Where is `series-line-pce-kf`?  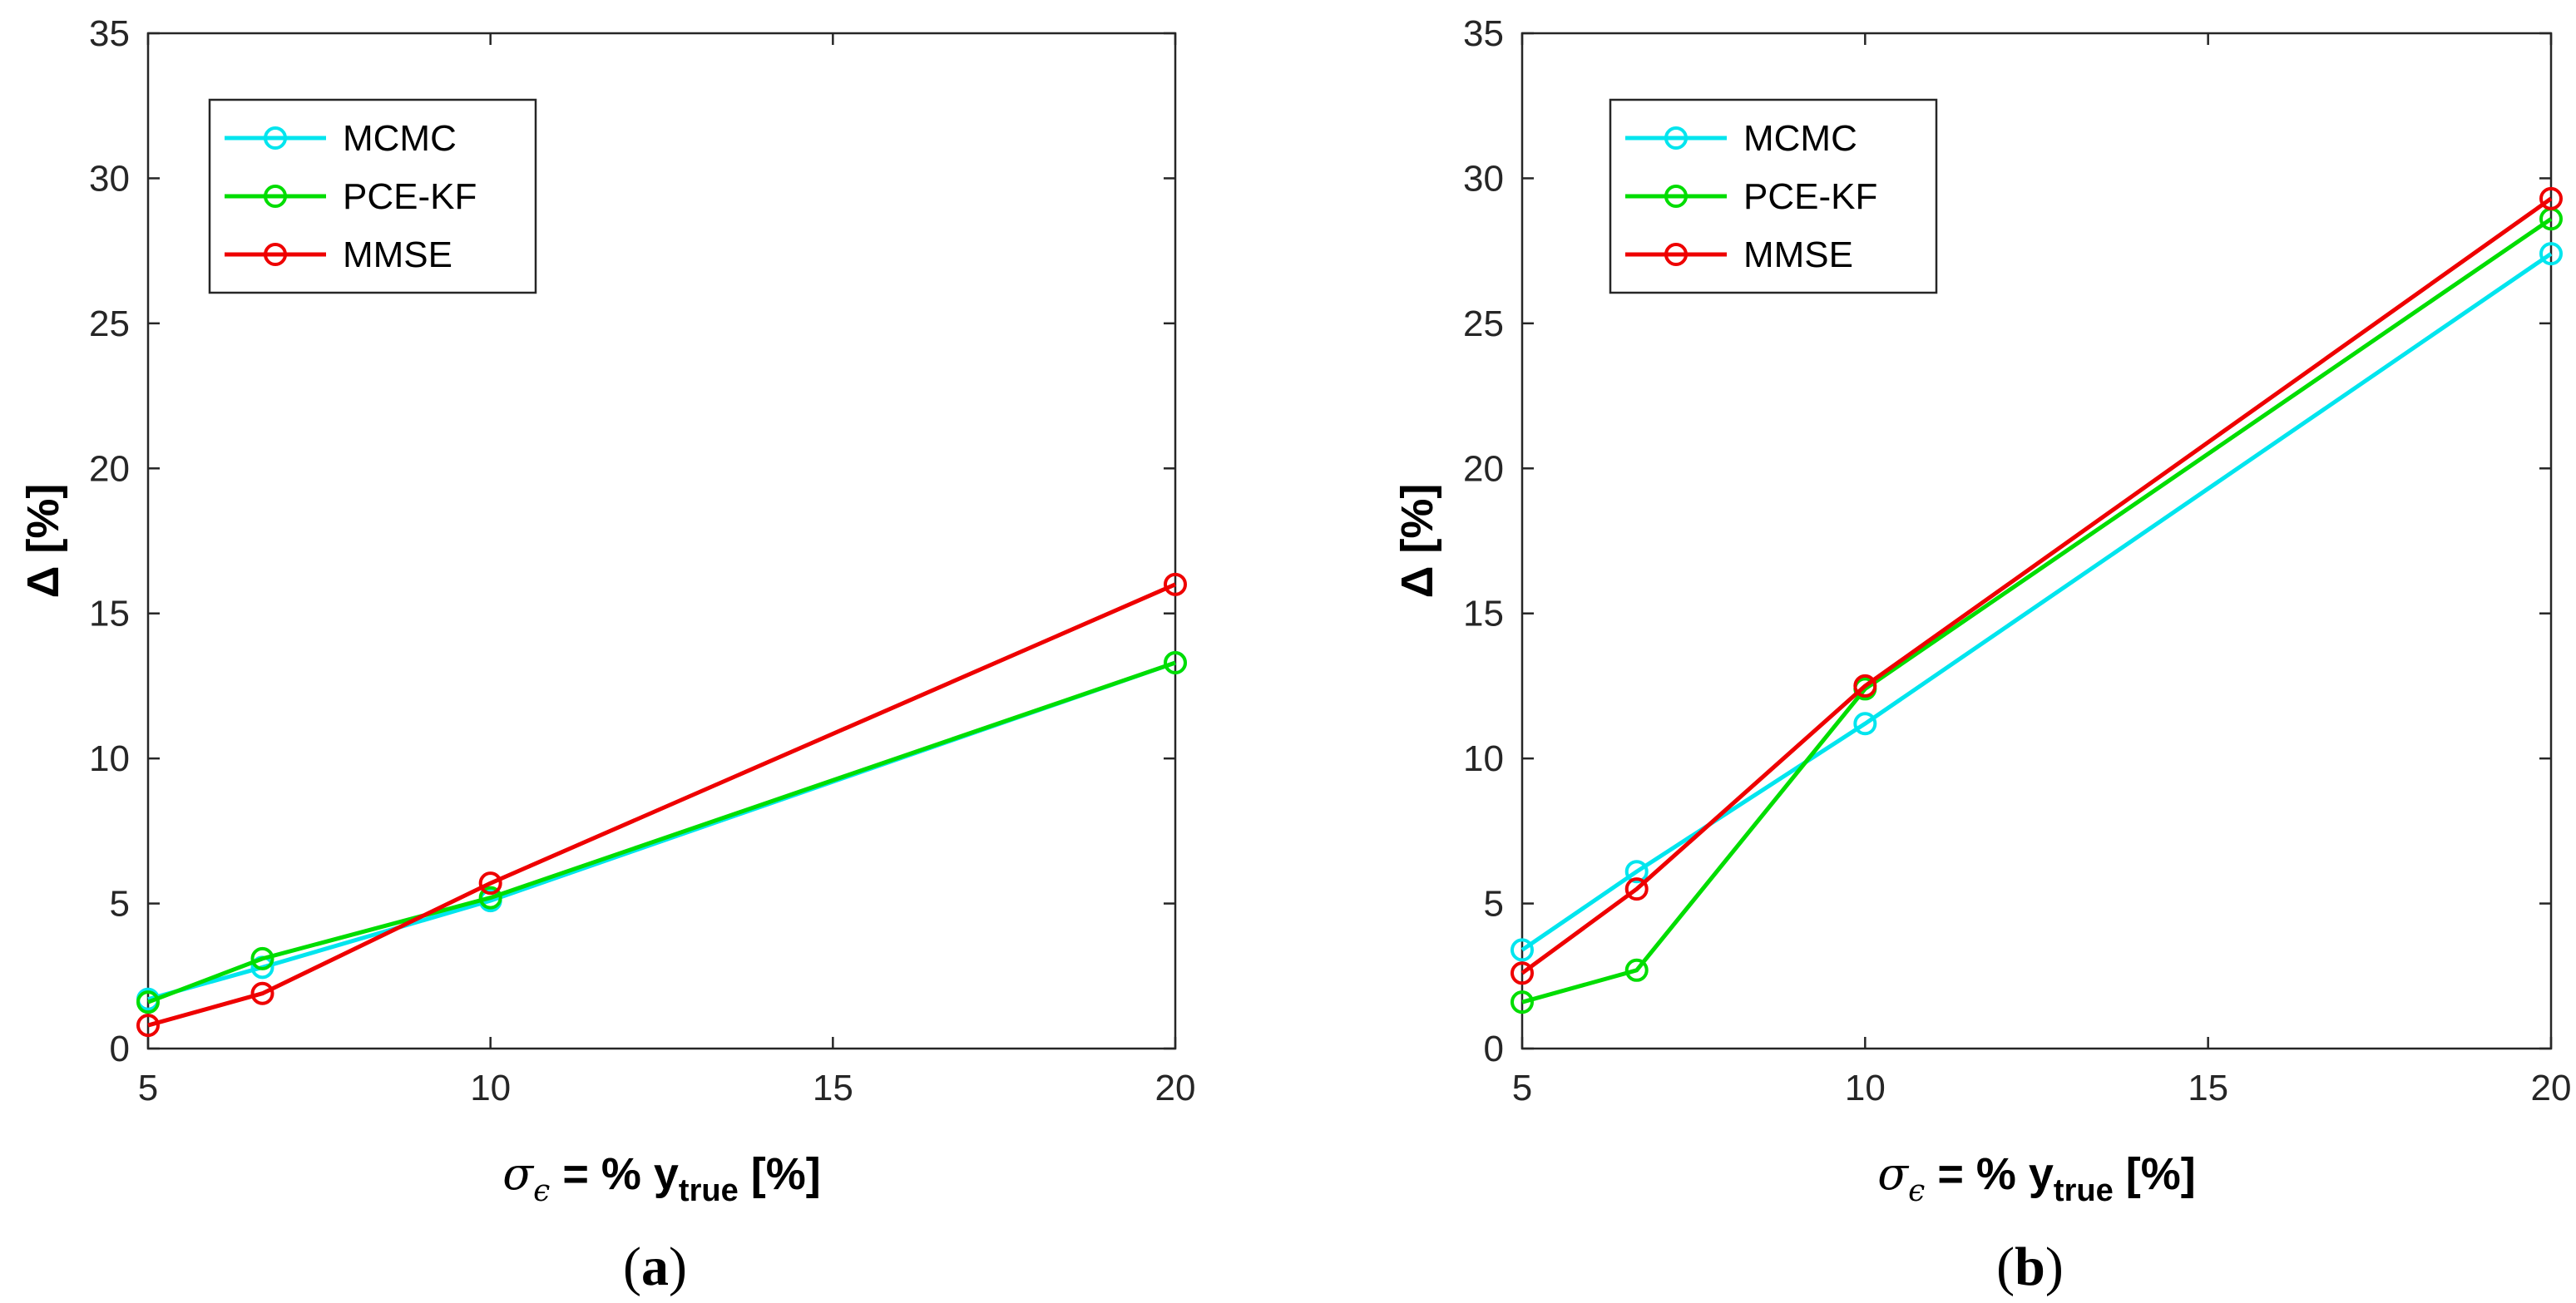 series-line-pce-kf is located at coordinates (661, 832).